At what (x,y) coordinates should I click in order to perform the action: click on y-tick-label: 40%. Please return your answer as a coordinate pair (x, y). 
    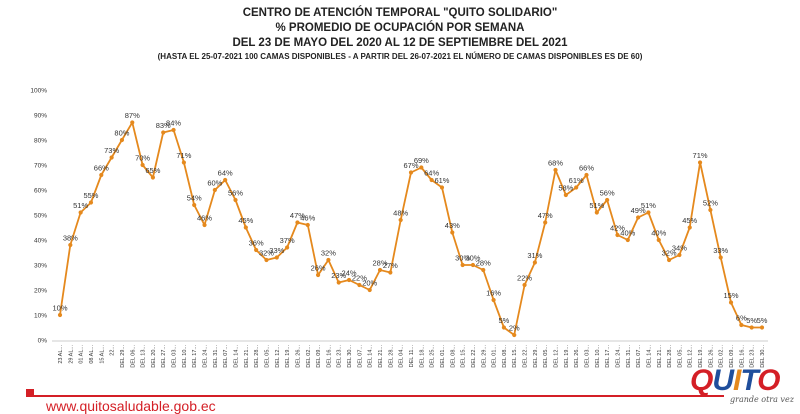
    Looking at the image, I should click on (40, 241).